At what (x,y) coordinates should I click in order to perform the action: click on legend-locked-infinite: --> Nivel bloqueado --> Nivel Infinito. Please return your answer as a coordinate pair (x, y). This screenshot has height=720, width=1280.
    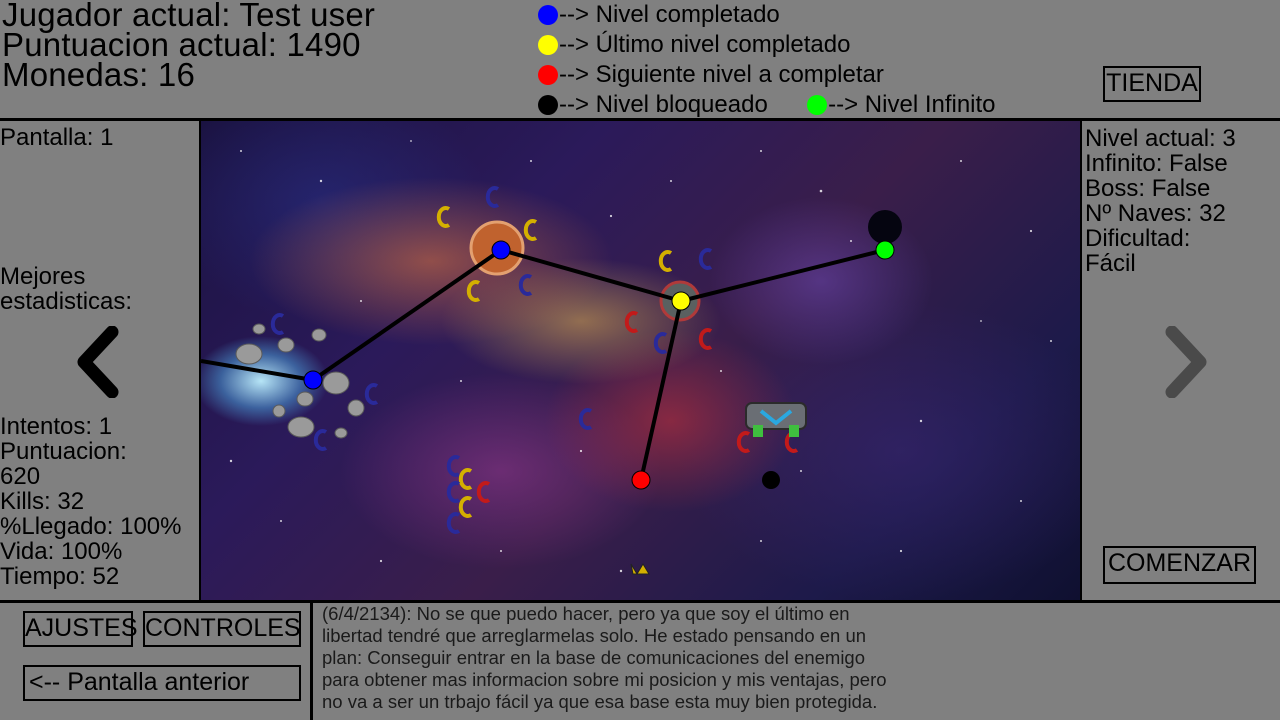
    Looking at the image, I should click on (767, 105).